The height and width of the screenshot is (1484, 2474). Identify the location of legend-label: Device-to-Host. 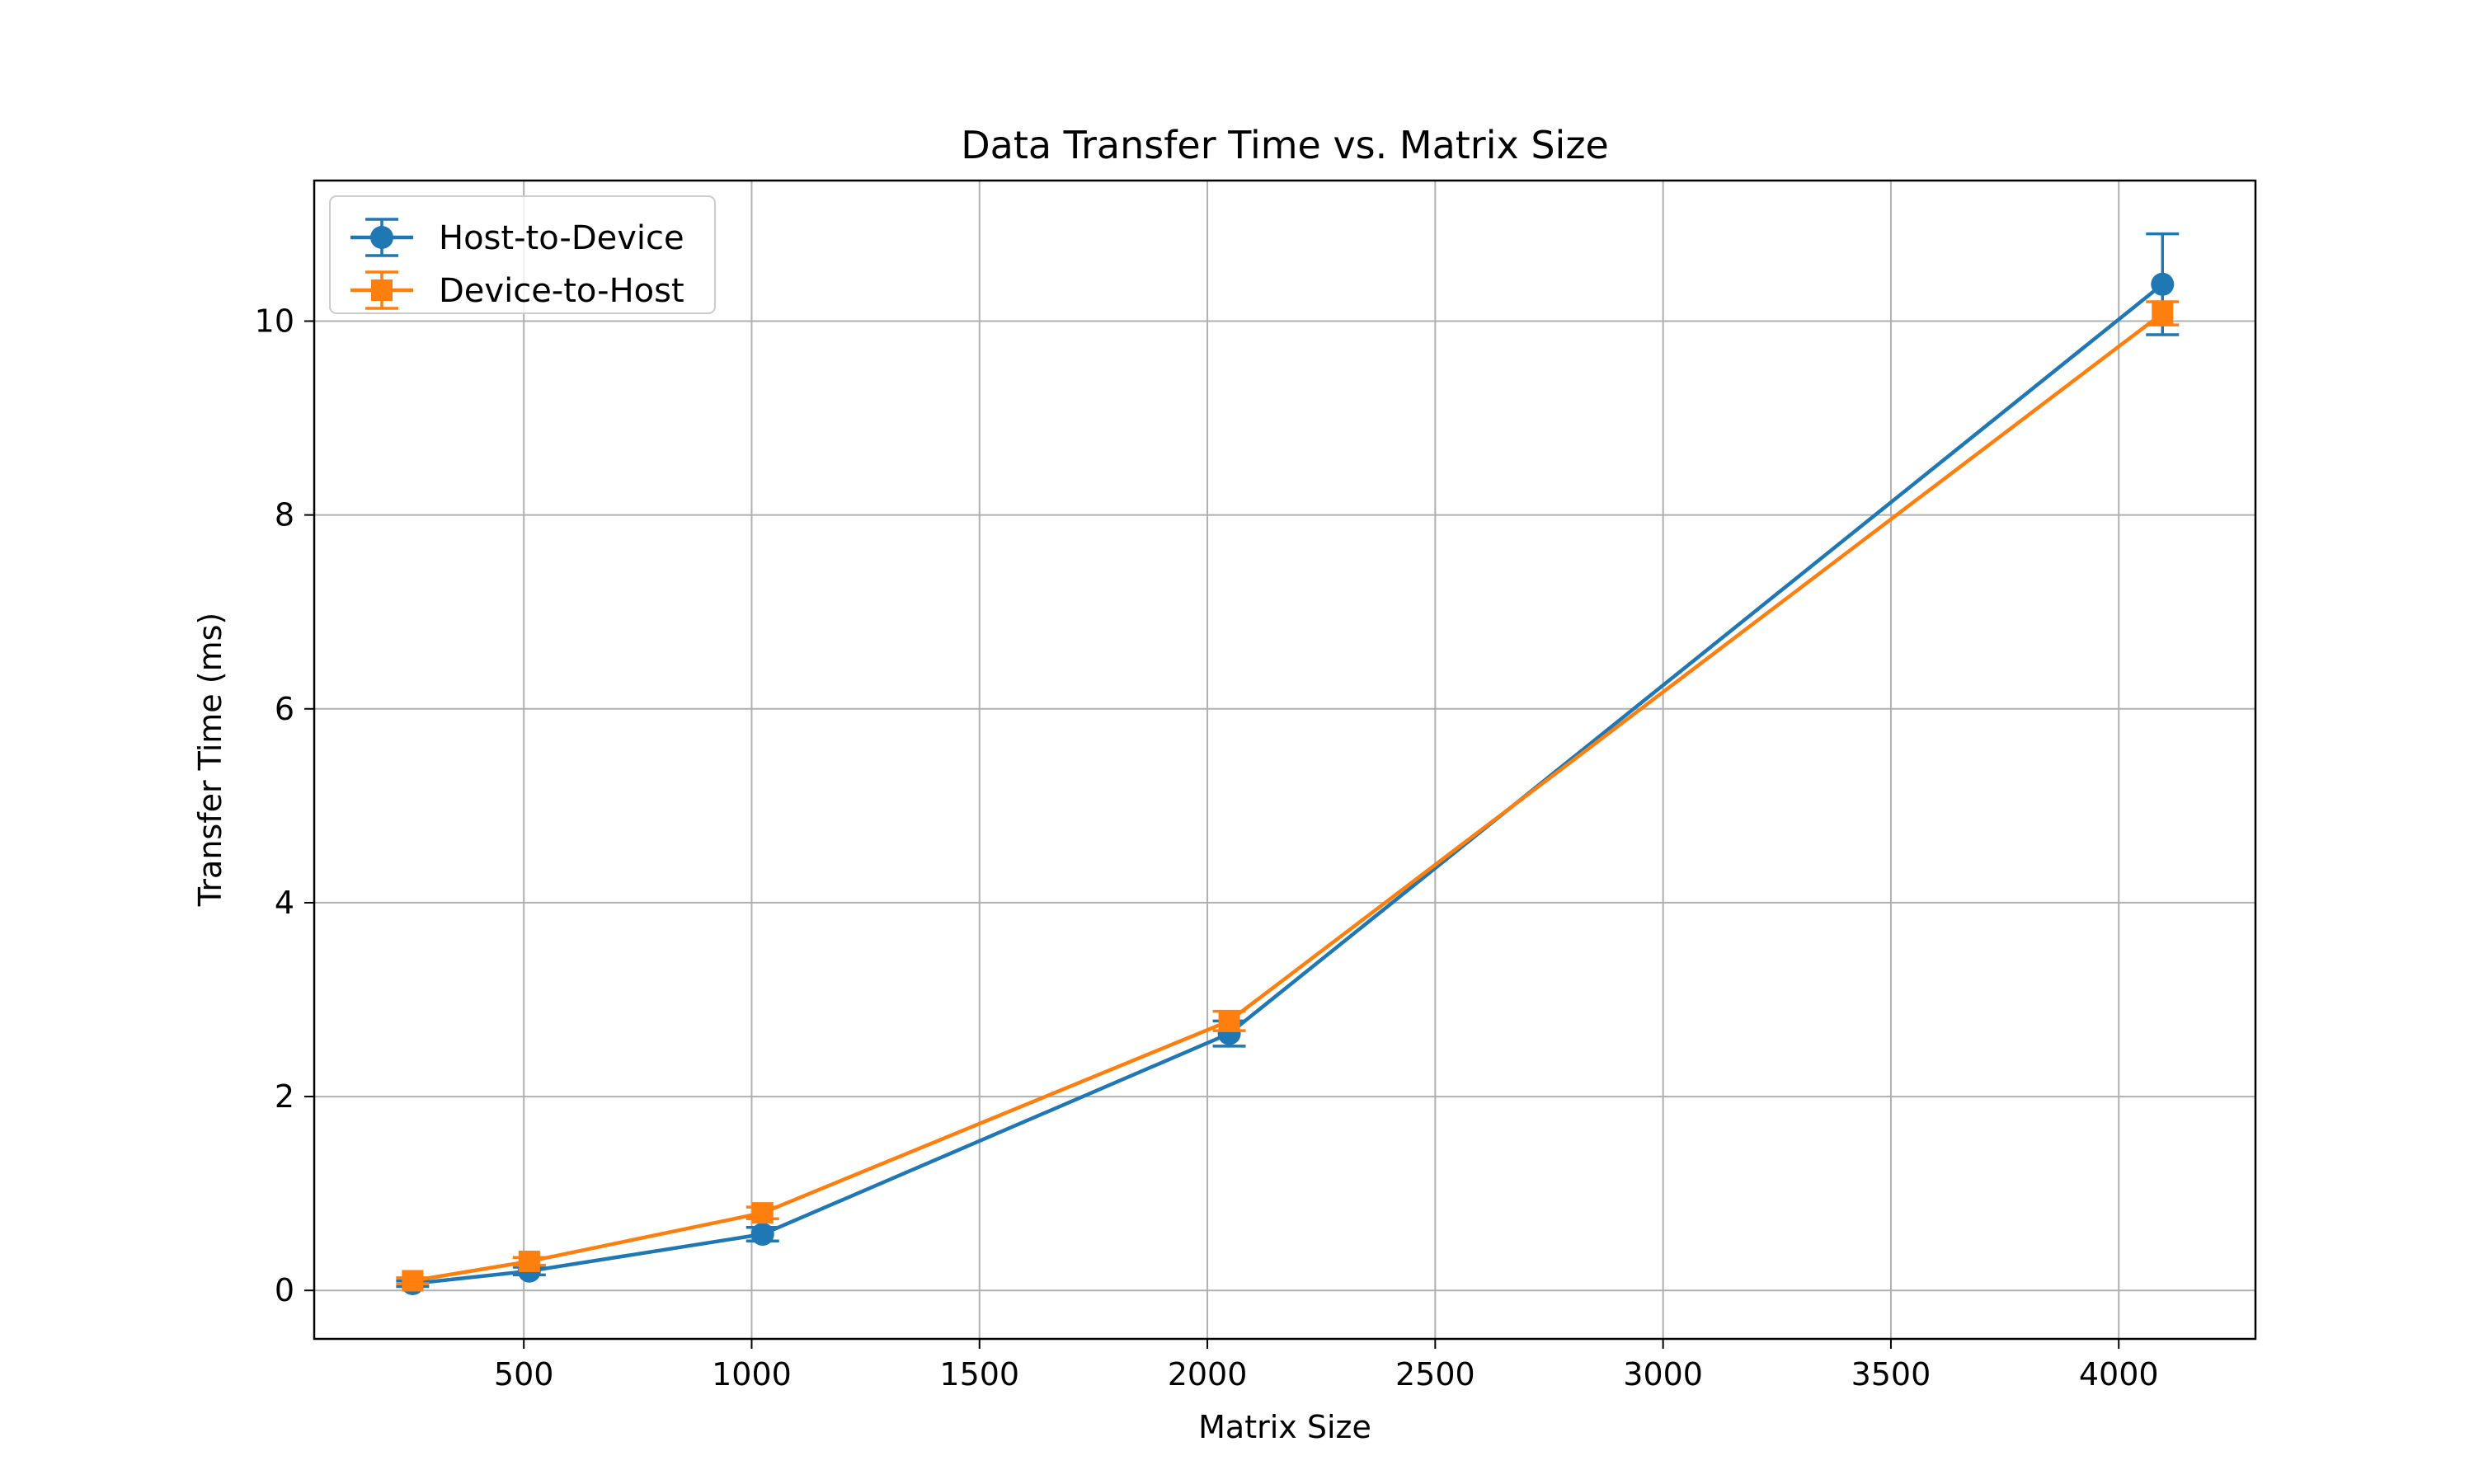
(561, 291).